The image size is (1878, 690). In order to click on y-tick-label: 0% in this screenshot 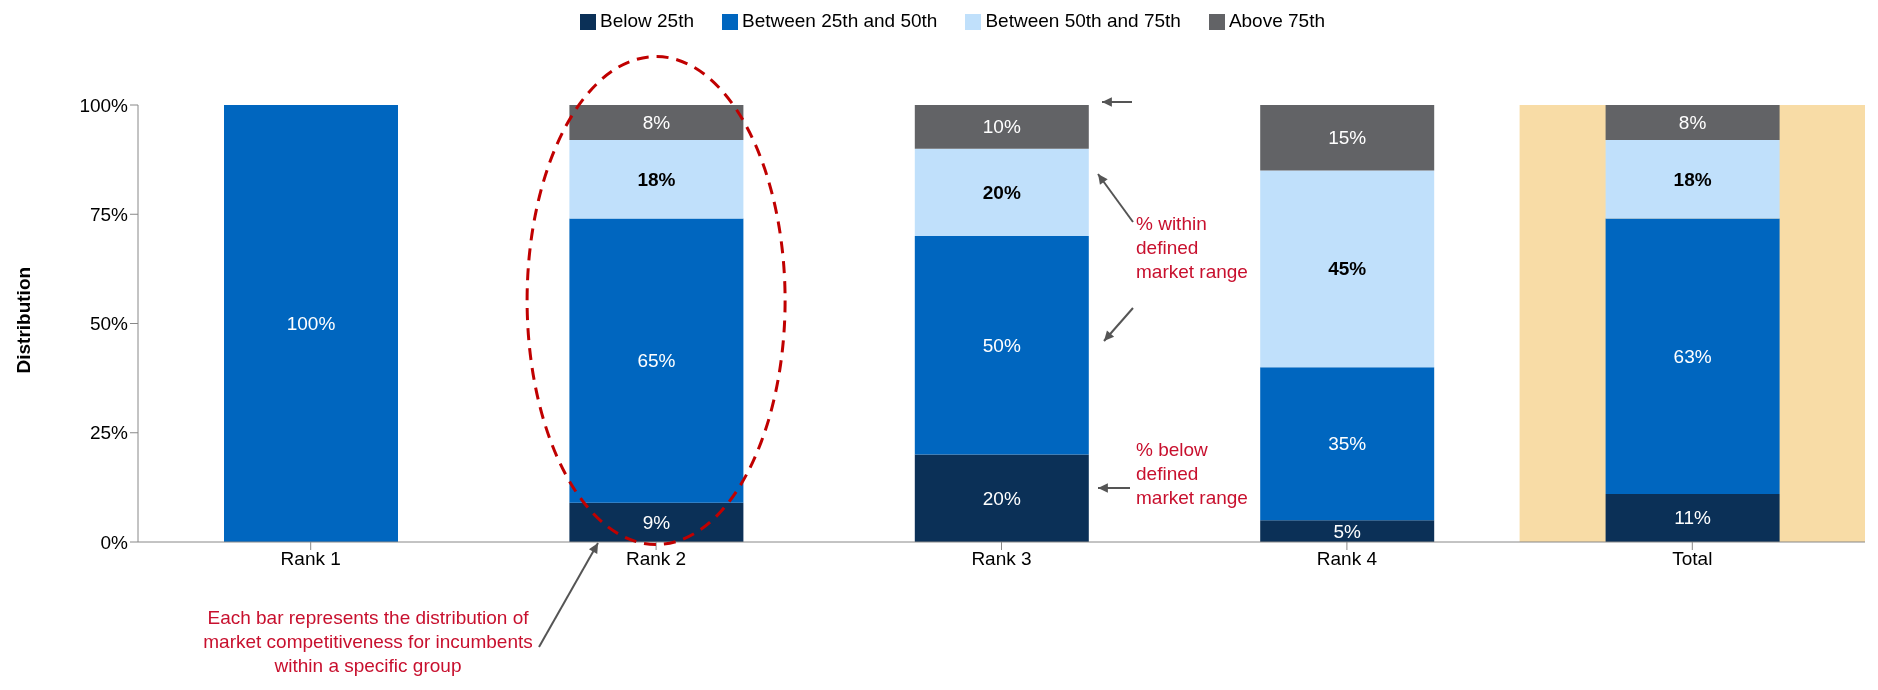, I will do `click(114, 542)`.